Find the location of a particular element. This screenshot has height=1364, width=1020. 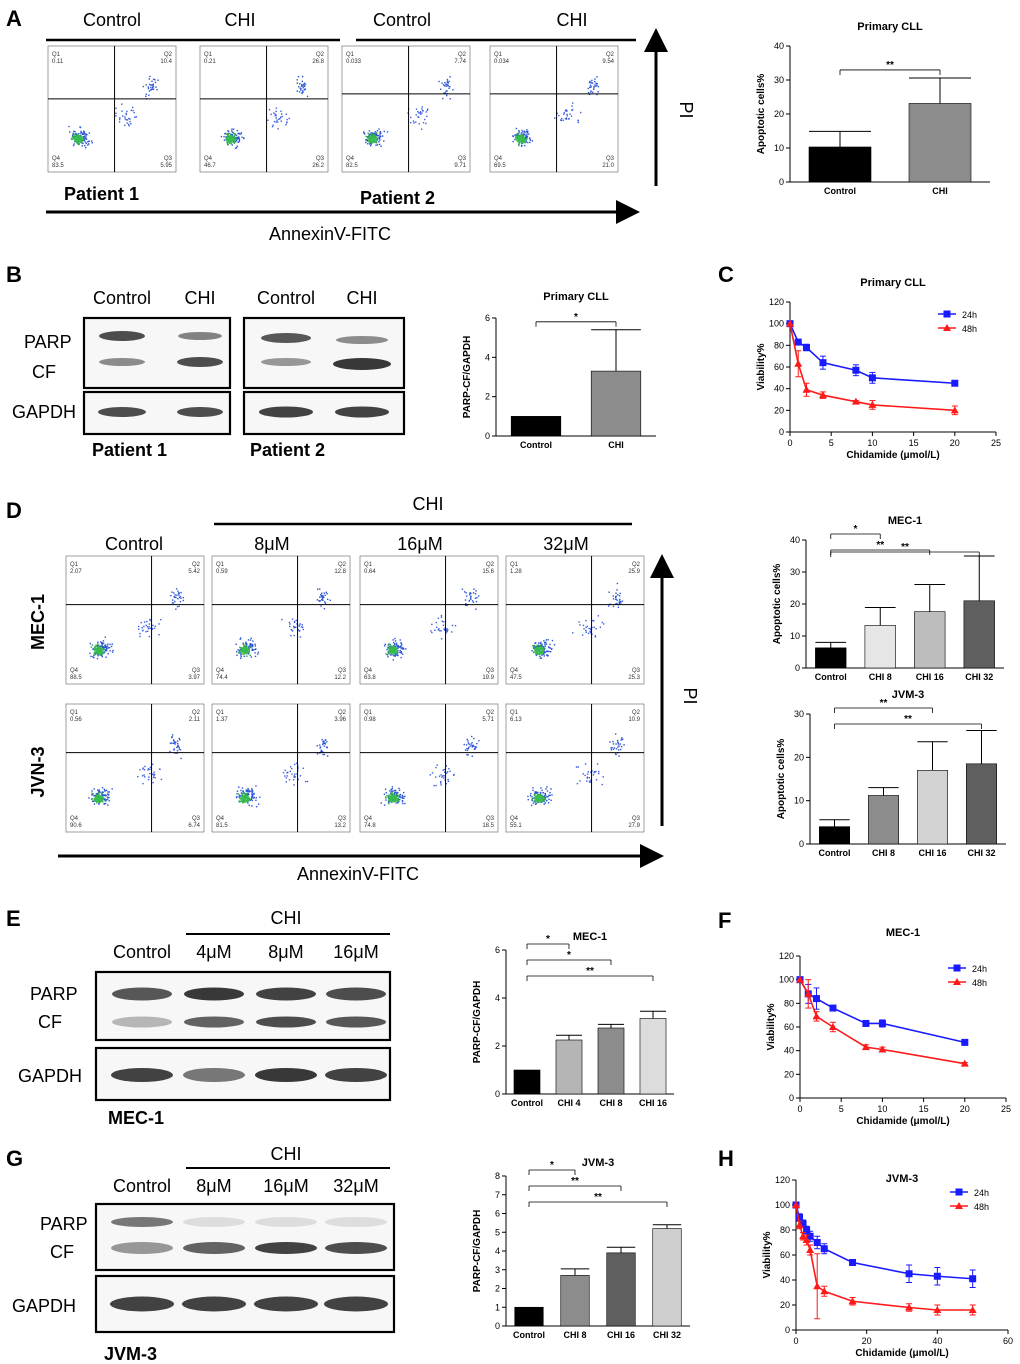

significance-label: * is located at coordinates (552, 1165).